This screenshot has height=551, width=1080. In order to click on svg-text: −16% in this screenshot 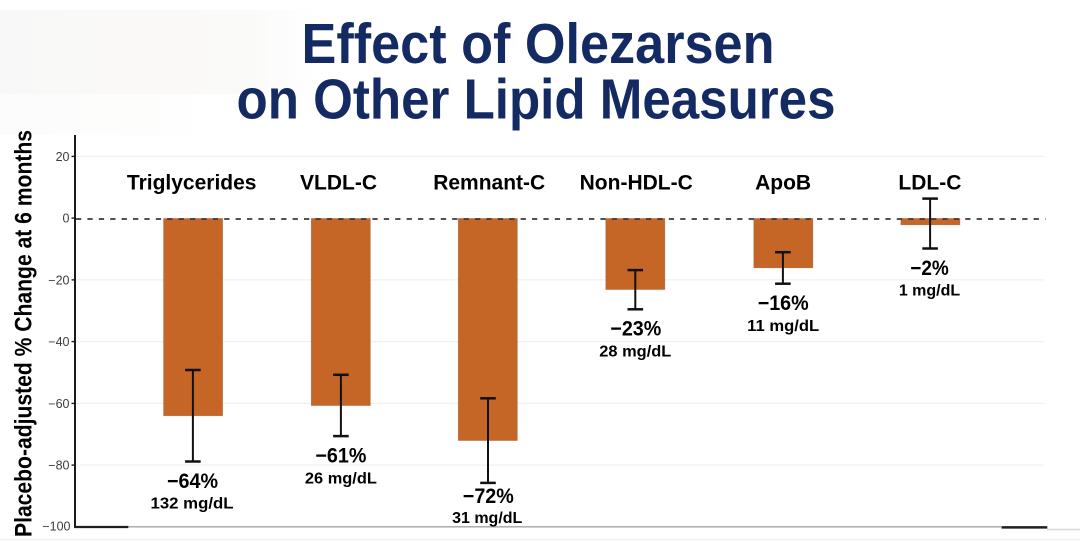, I will do `click(783, 303)`.